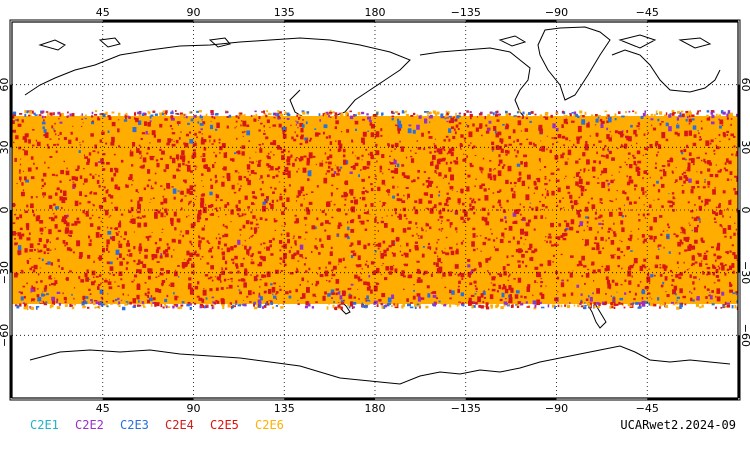 The width and height of the screenshot is (750, 450). I want to click on coastline-greenland, so click(574, 63).